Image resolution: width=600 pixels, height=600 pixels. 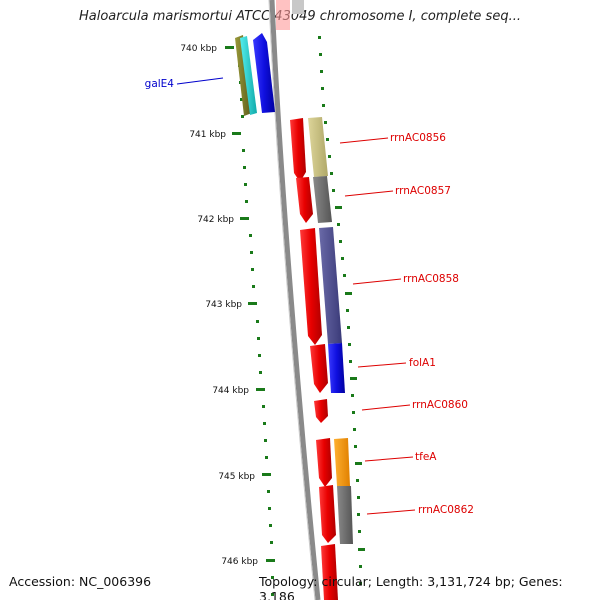 What do you see at coordinates (160, 84) in the screenshot?
I see `gene-label-galE4: galE4` at bounding box center [160, 84].